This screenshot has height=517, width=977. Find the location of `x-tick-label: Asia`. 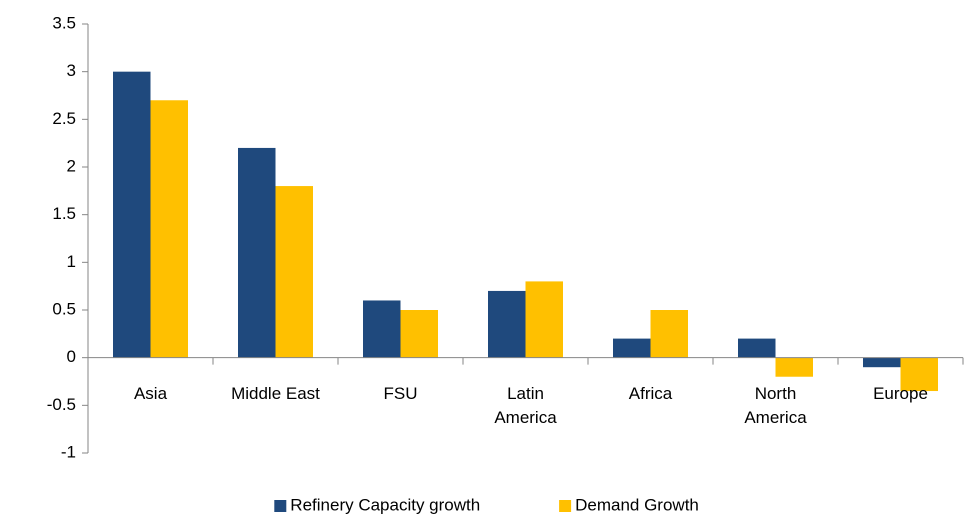

x-tick-label: Asia is located at coordinates (150, 393).